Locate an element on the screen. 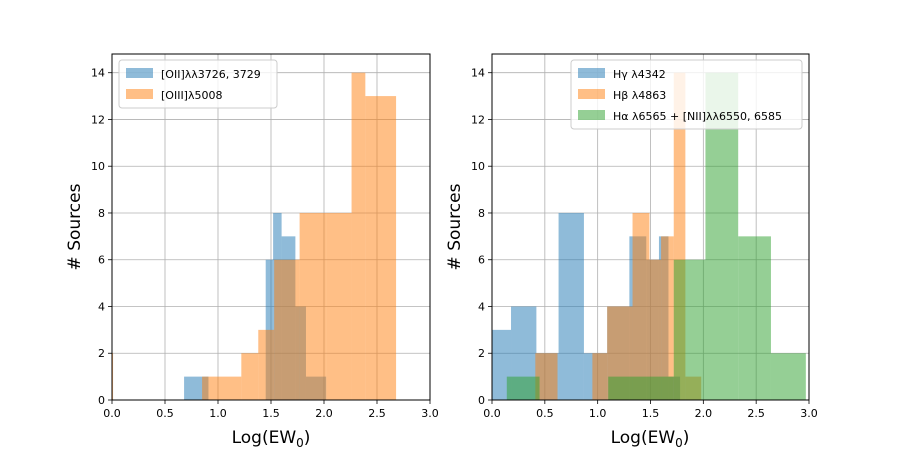 The image size is (900, 454). right-y-tick-label: 2 is located at coordinates (481, 353).